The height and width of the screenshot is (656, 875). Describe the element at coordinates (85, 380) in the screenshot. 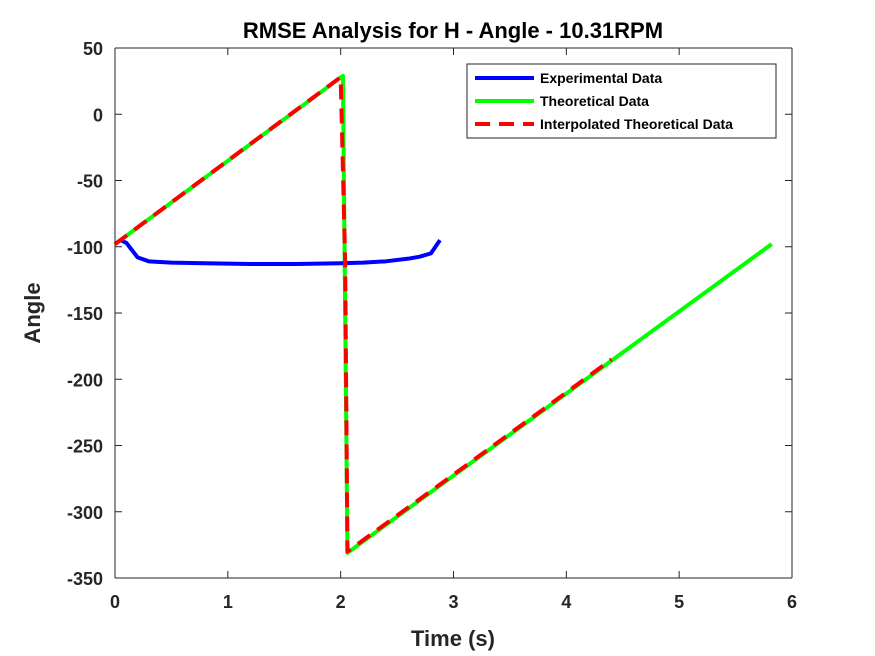

I see `y-tick-label: -200` at that location.